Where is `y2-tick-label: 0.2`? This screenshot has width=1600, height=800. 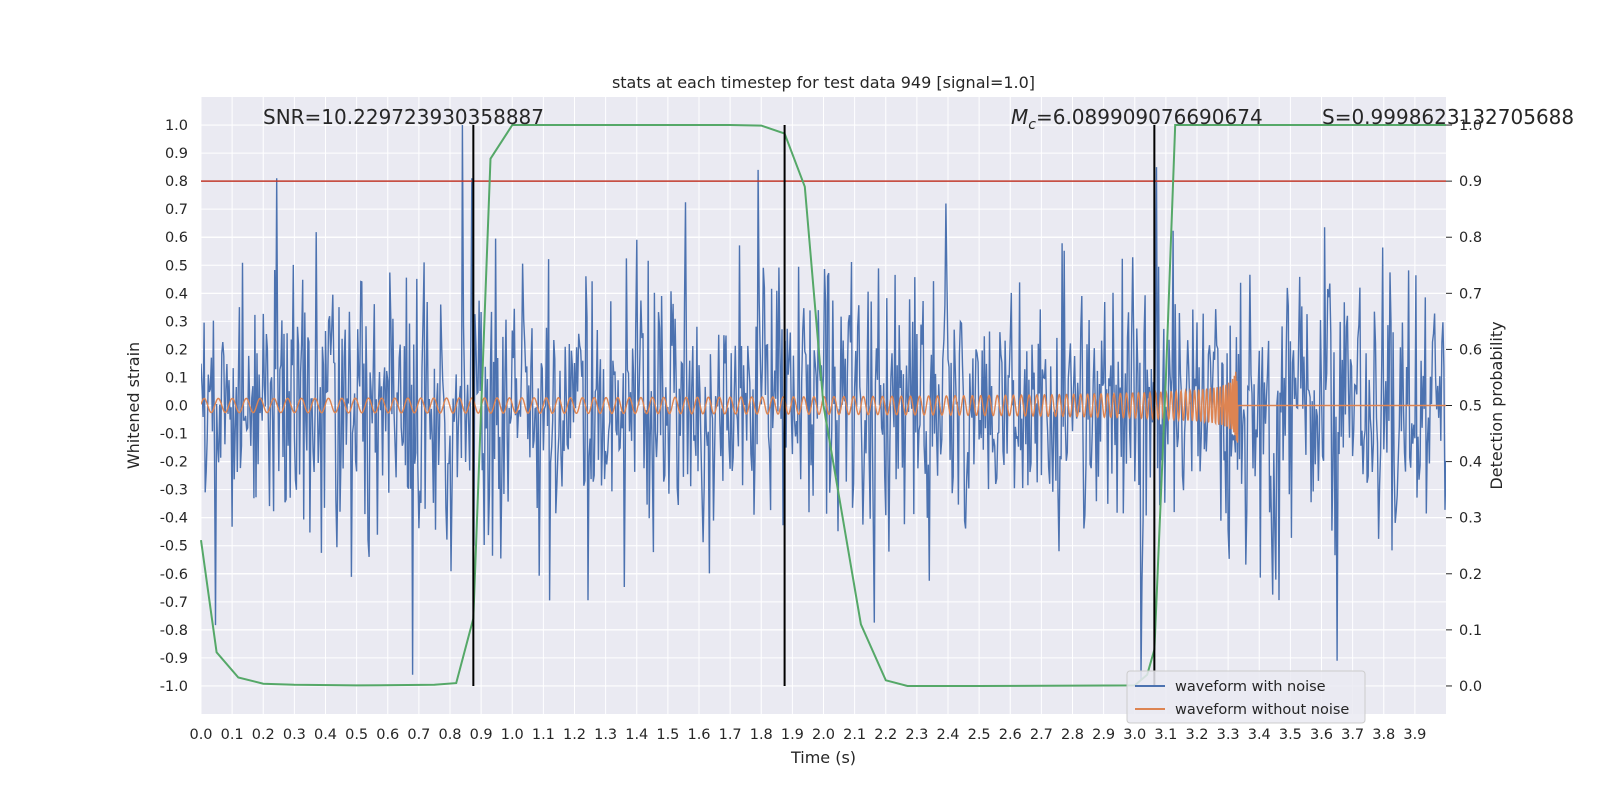
y2-tick-label: 0.2 is located at coordinates (1470, 575).